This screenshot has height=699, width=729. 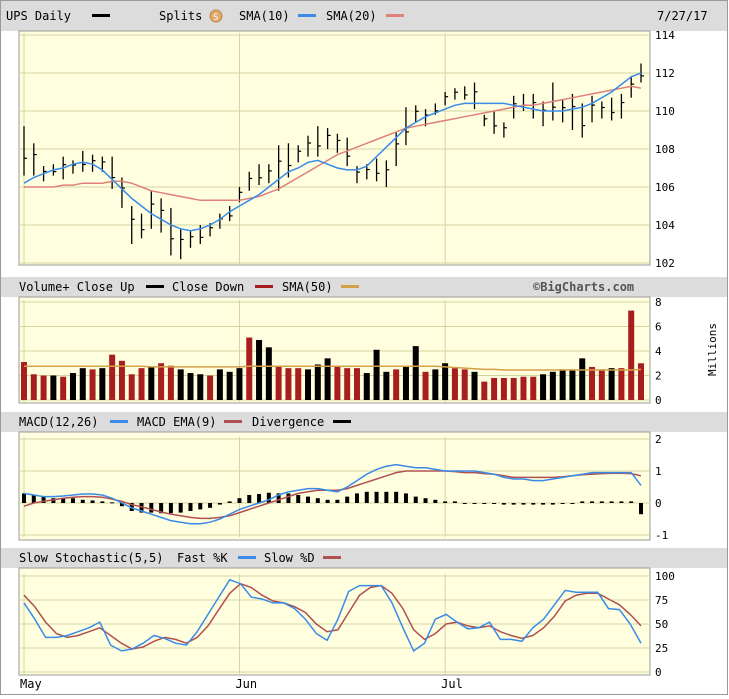 I want to click on close-down-label: Close Down, so click(x=208, y=287).